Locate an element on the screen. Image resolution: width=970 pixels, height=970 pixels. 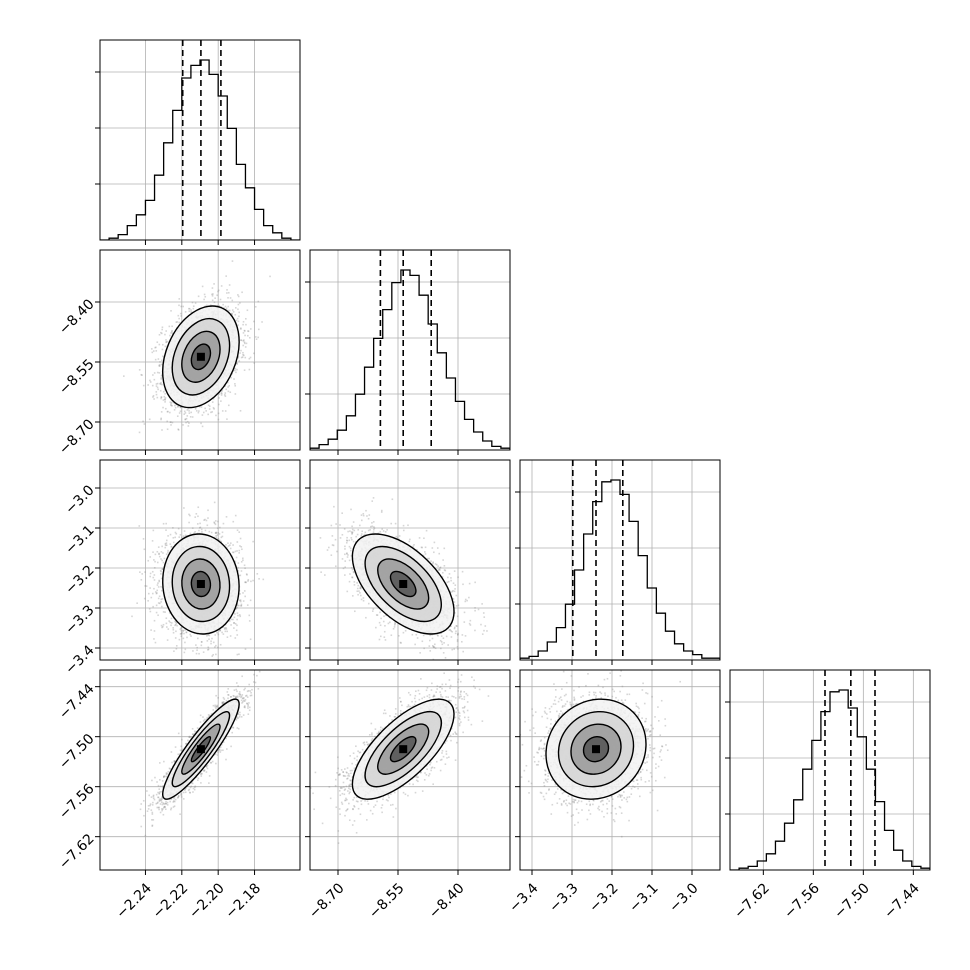
density-peak is located at coordinates (200, 356).